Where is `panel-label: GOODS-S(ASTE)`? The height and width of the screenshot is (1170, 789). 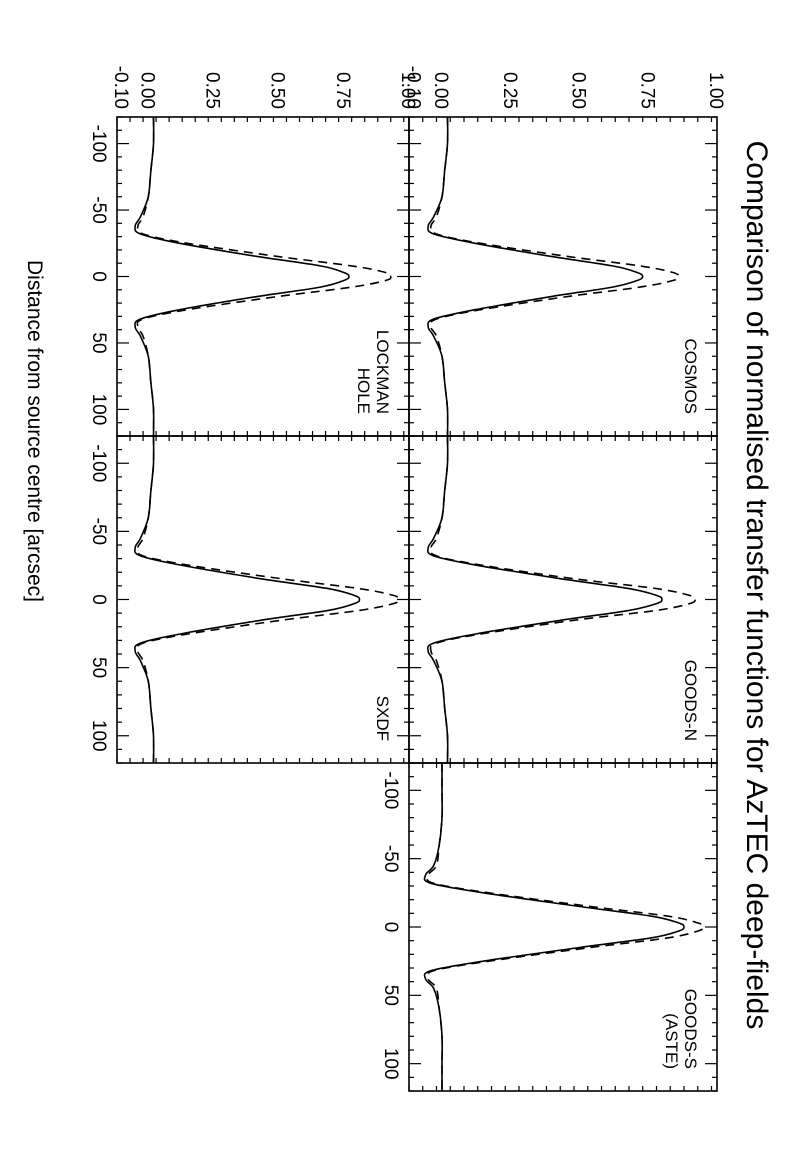
panel-label: GOODS-S(ASTE) is located at coordinates (681, 1029).